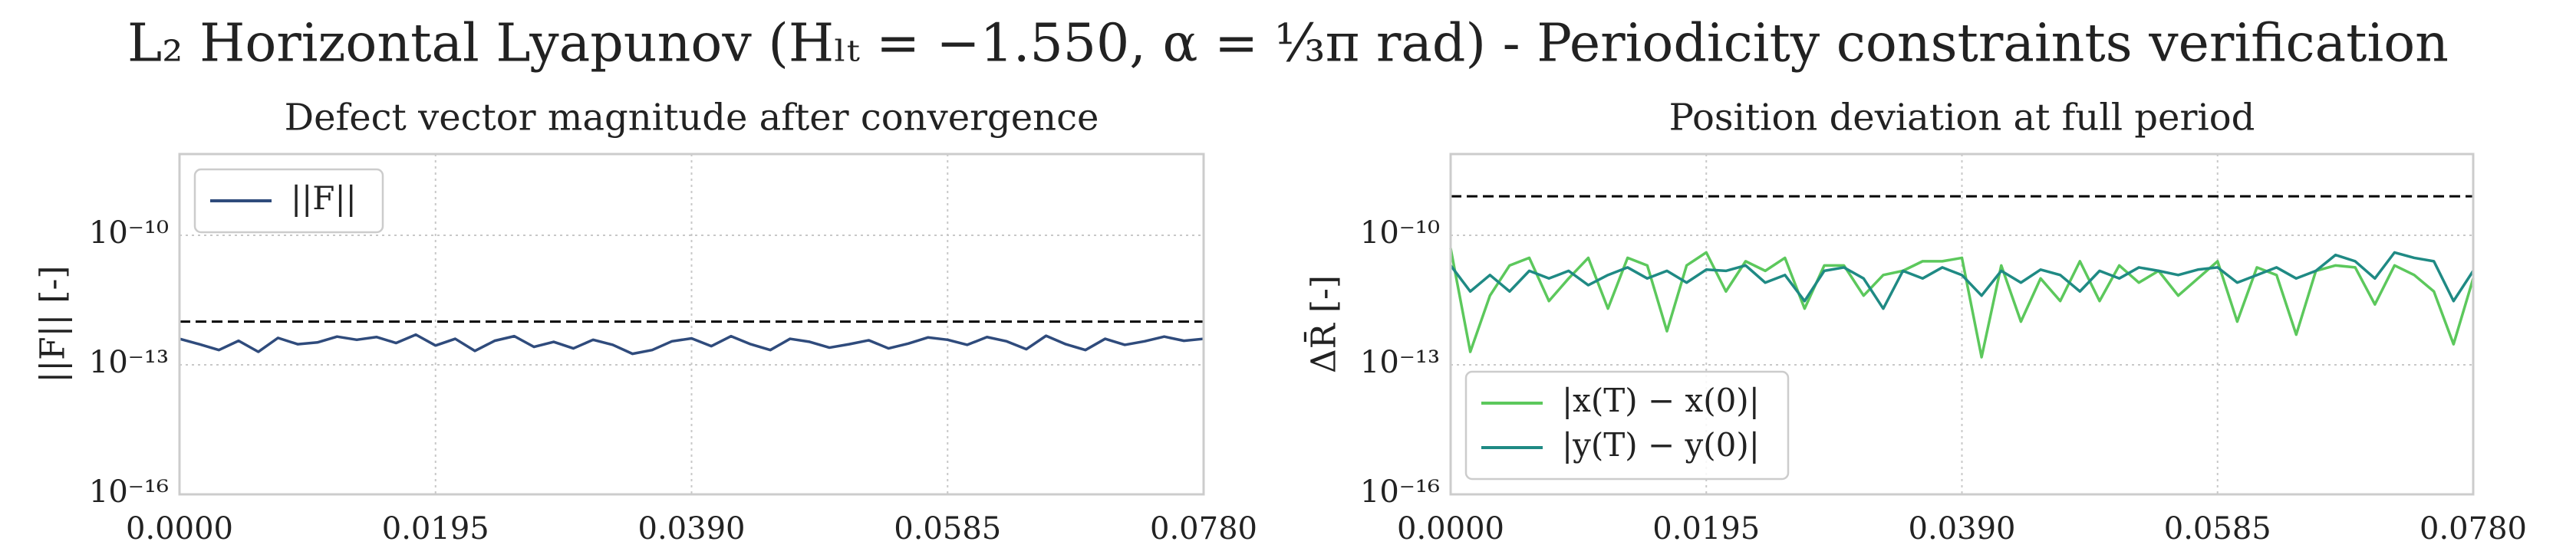 Image resolution: width=2576 pixels, height=548 pixels. What do you see at coordinates (1661, 445) in the screenshot?
I see `legend-label: |y(T) − y(0)|` at bounding box center [1661, 445].